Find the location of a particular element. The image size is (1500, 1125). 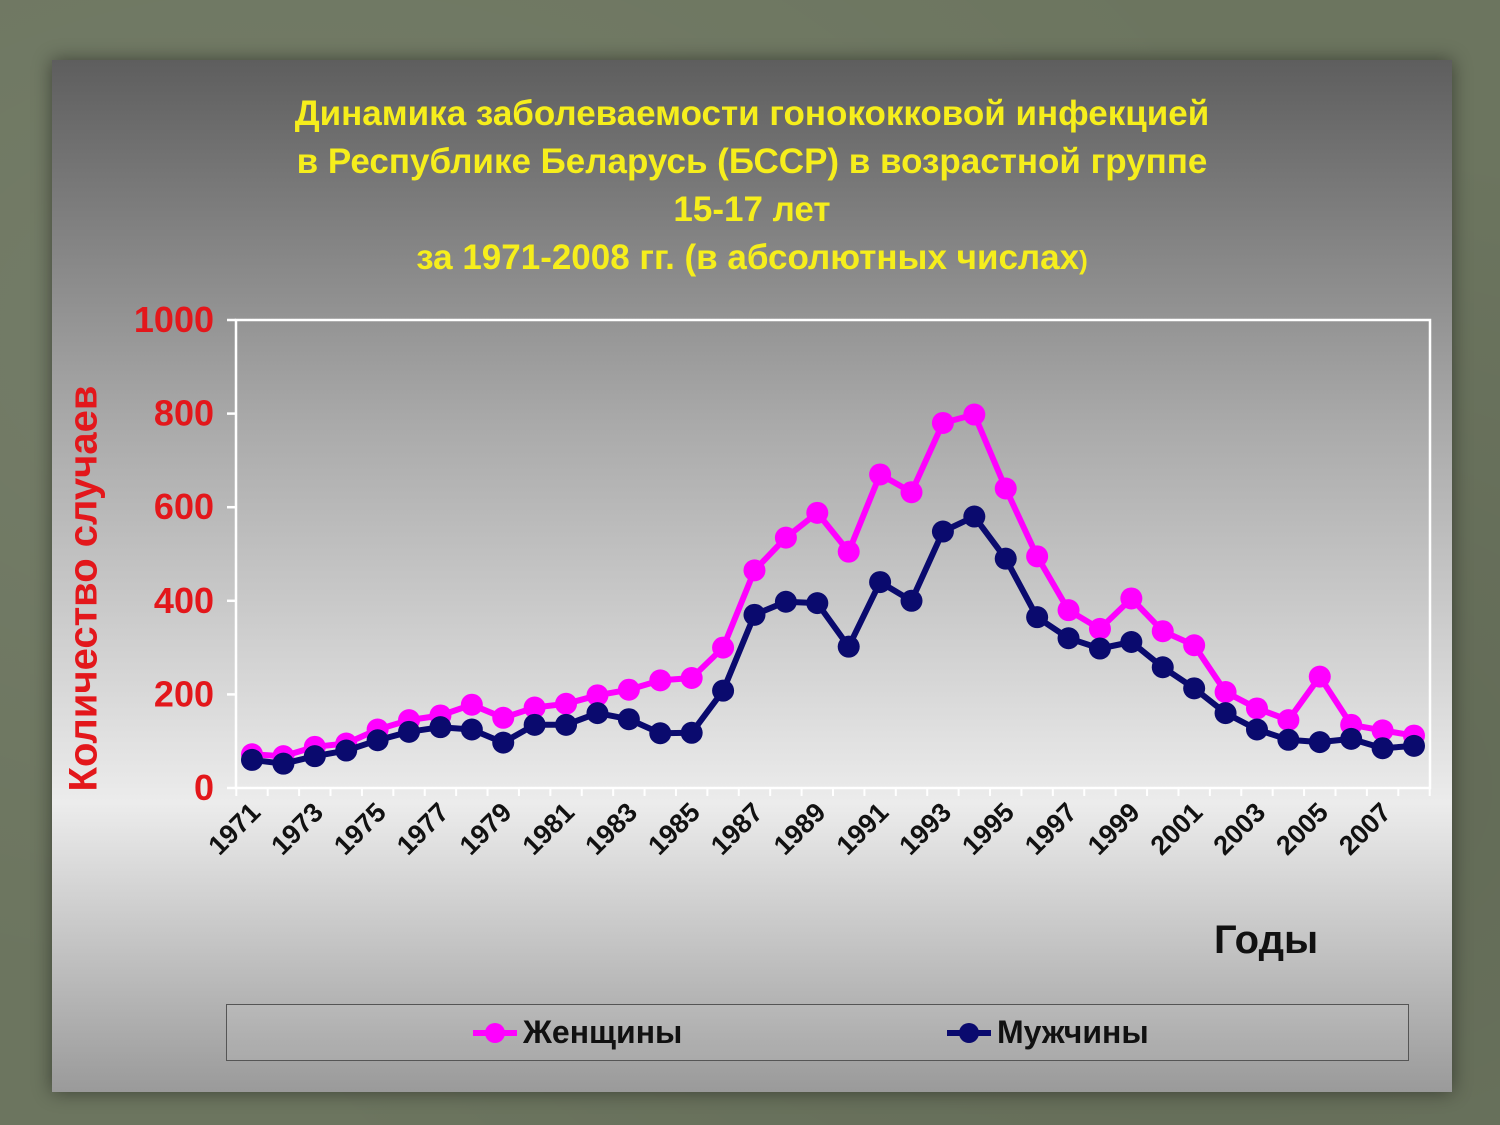

x-tick-label: 1989 is located at coordinates (800, 829).